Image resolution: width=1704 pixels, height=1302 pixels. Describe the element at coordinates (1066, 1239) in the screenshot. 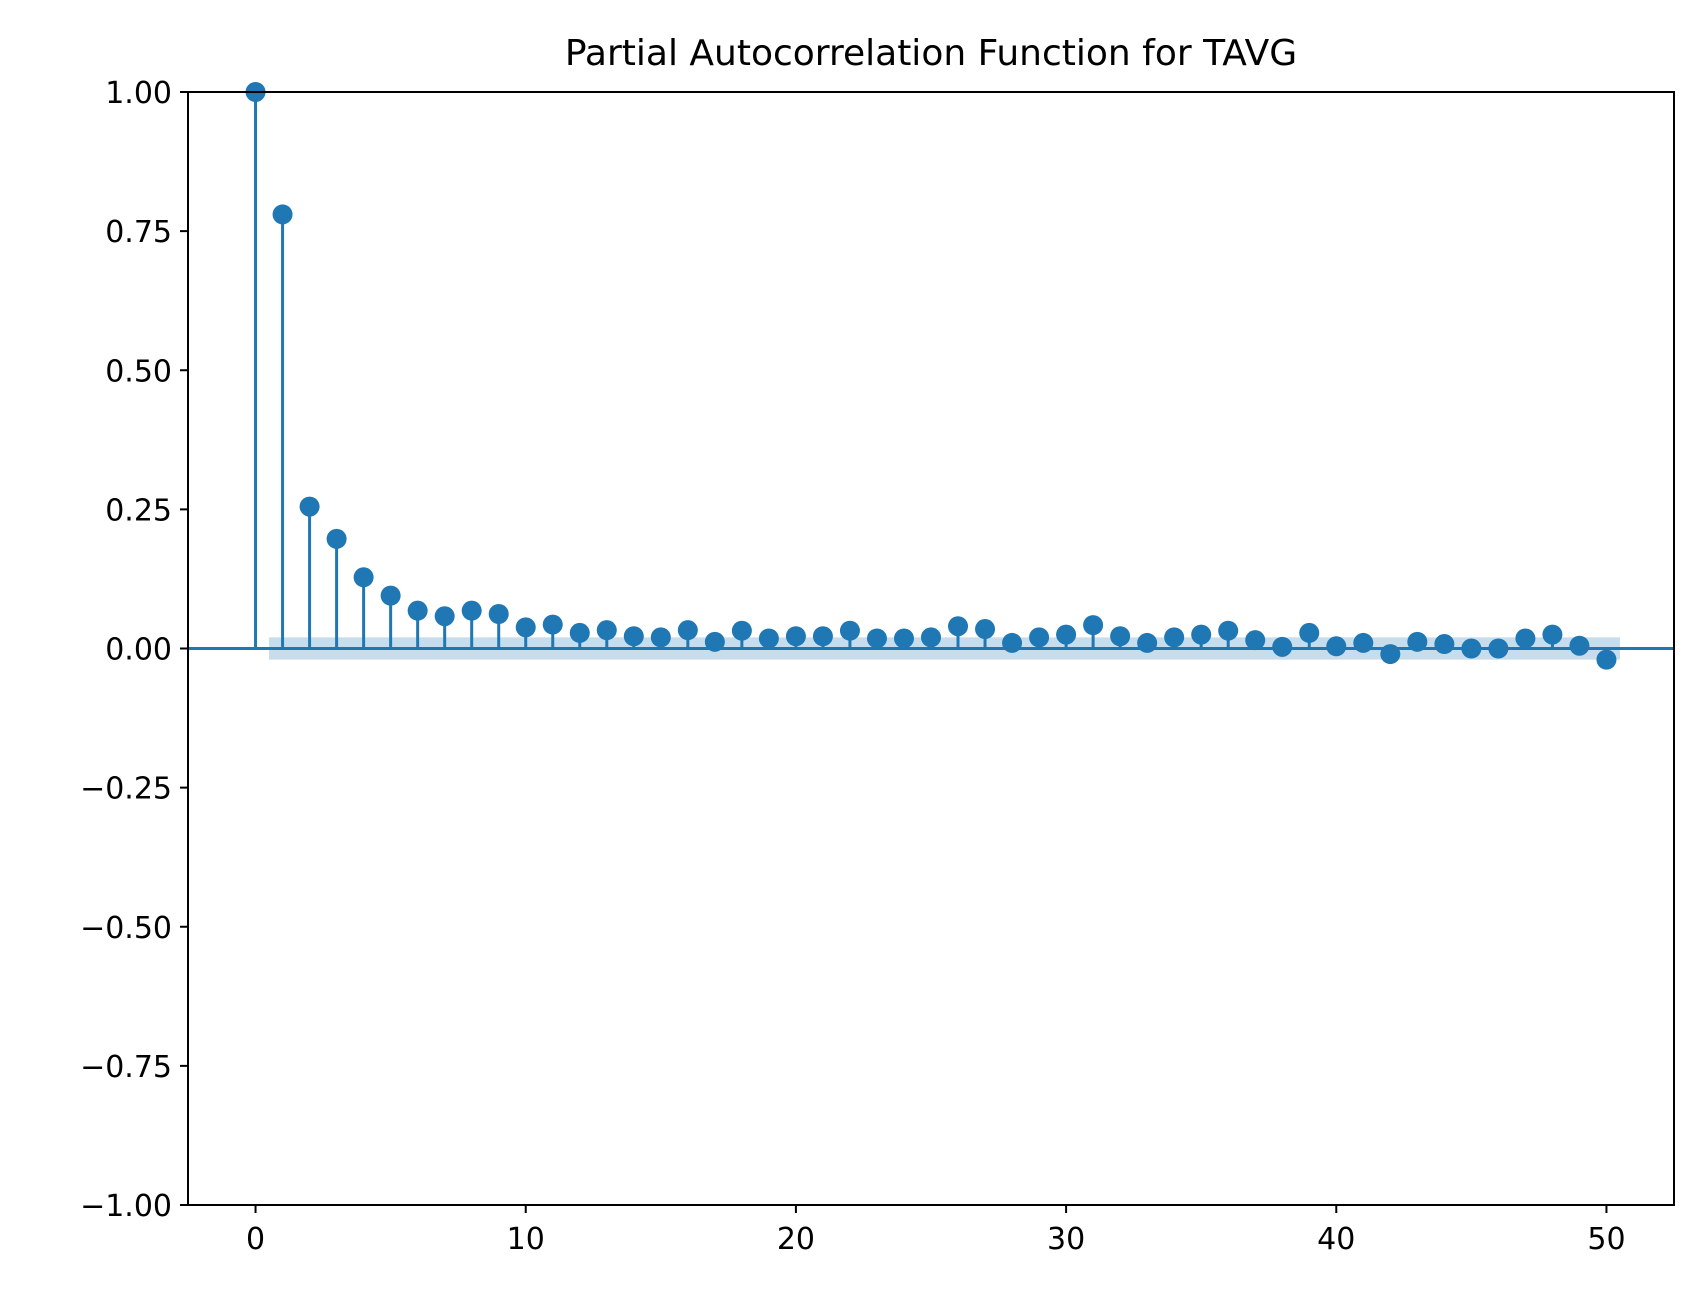

I see `x-tick-label: 30` at that location.